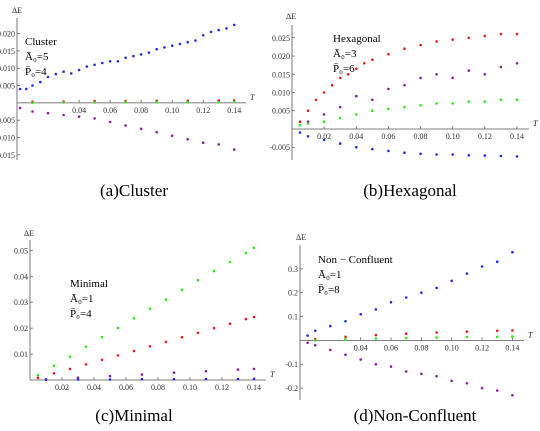 The width and height of the screenshot is (540, 431). Describe the element at coordinates (7, 51) in the screenshot. I see `y-tick-label: 0.015` at that location.